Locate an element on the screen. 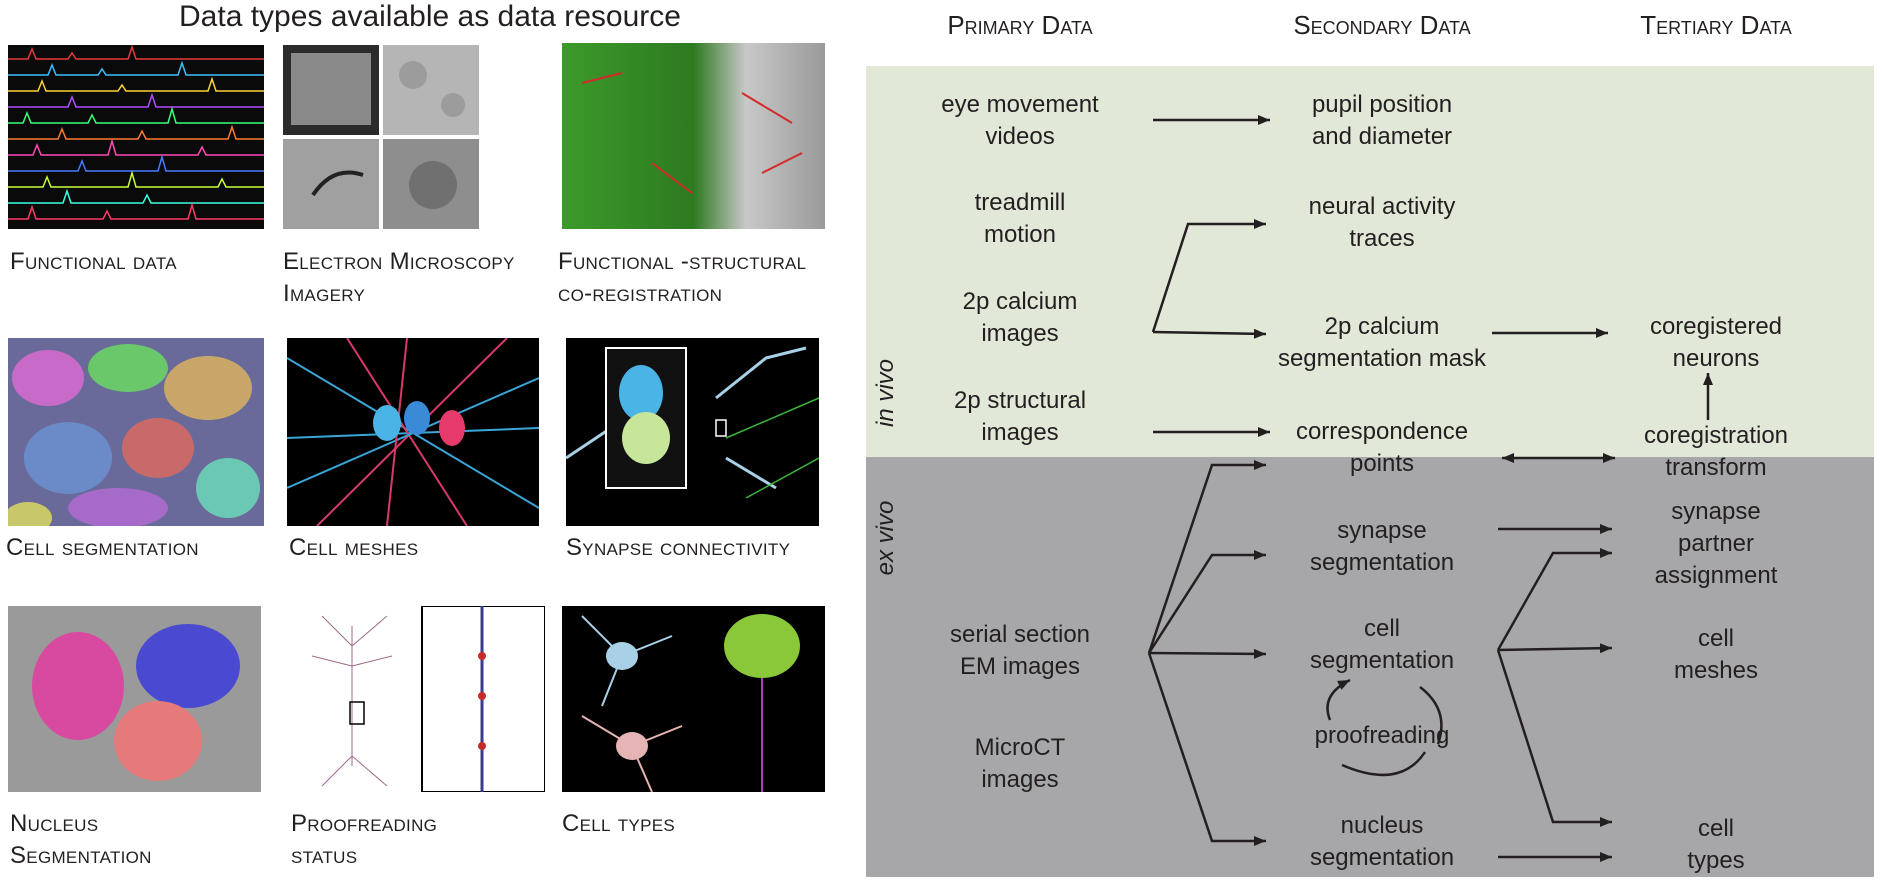 The image size is (1882, 887). node-microct-images: MicroCT is located at coordinates (1020, 747).